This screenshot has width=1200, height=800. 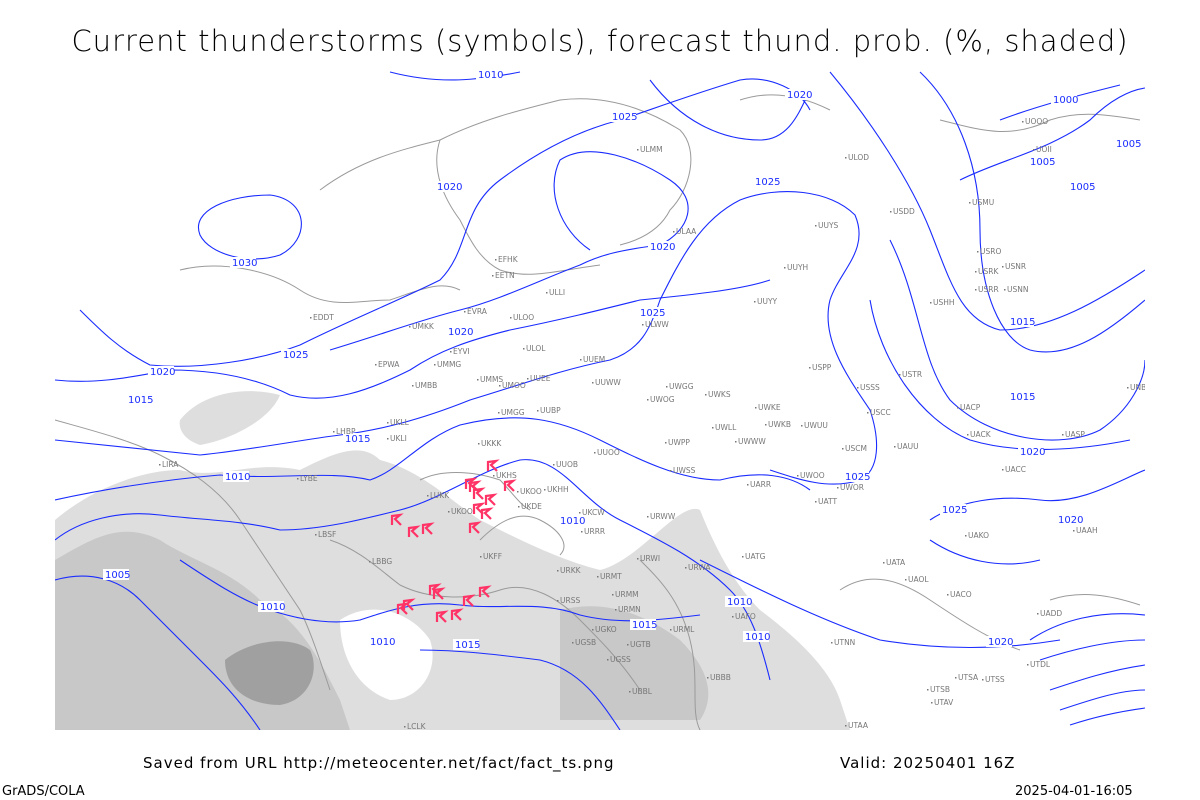 I want to click on station-label: UUYY, so click(x=767, y=301).